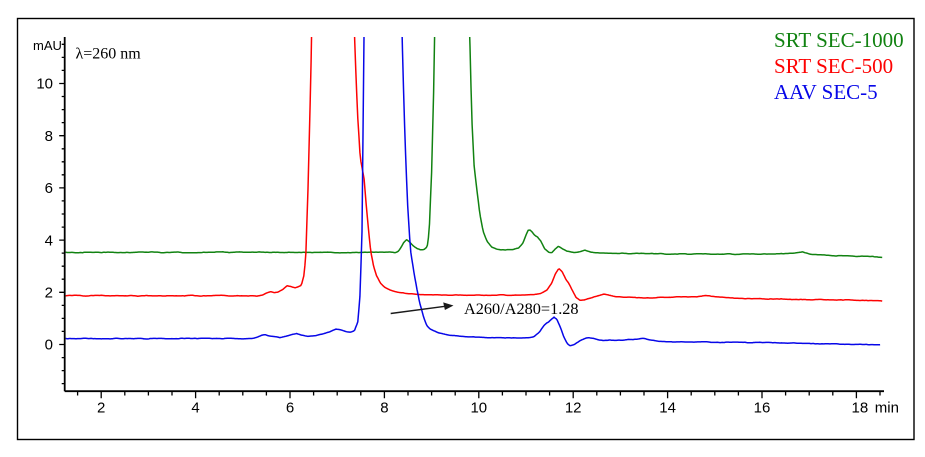 Image resolution: width=925 pixels, height=457 pixels. I want to click on svg-text: 18, so click(860, 408).